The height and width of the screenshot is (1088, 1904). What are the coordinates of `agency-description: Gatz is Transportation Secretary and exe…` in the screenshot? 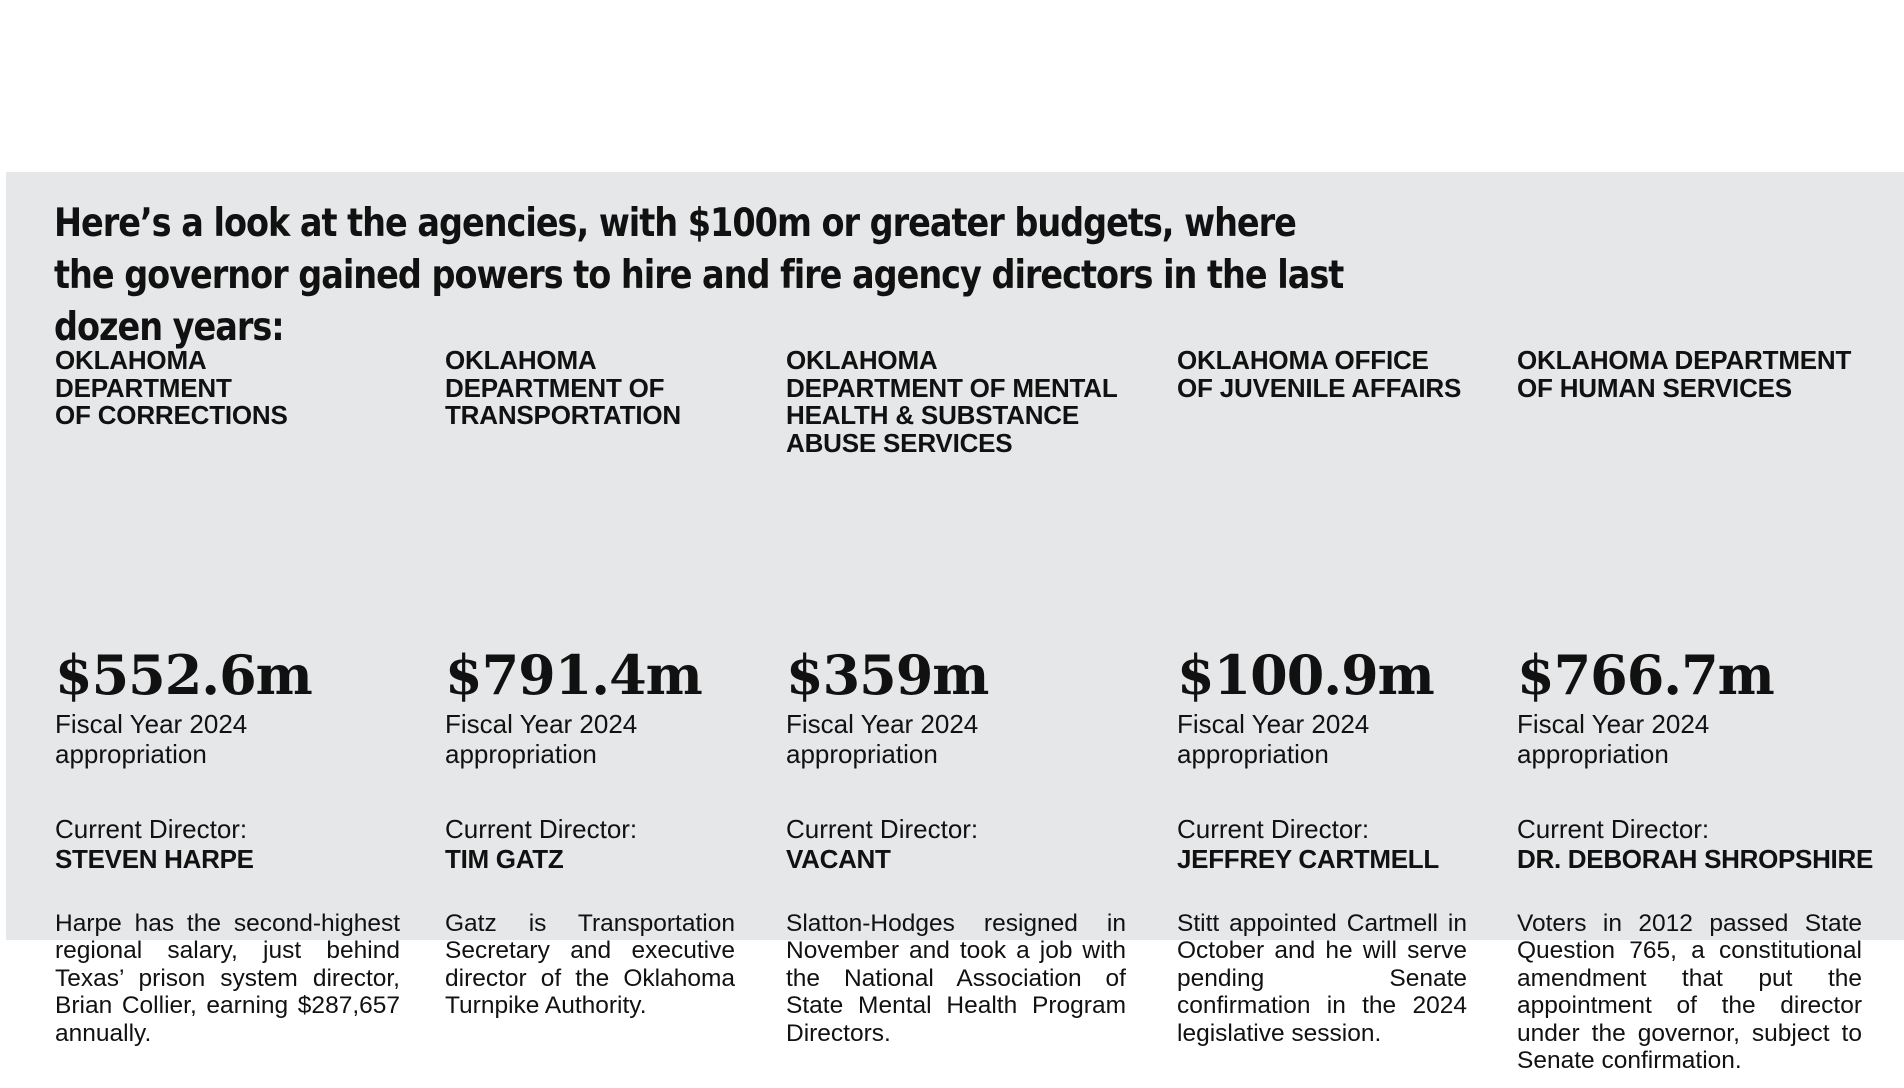 It's located at (590, 965).